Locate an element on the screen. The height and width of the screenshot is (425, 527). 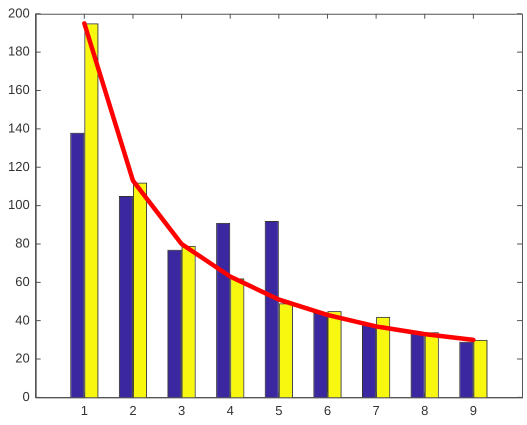
y-tick-label: 0 is located at coordinates (26, 396).